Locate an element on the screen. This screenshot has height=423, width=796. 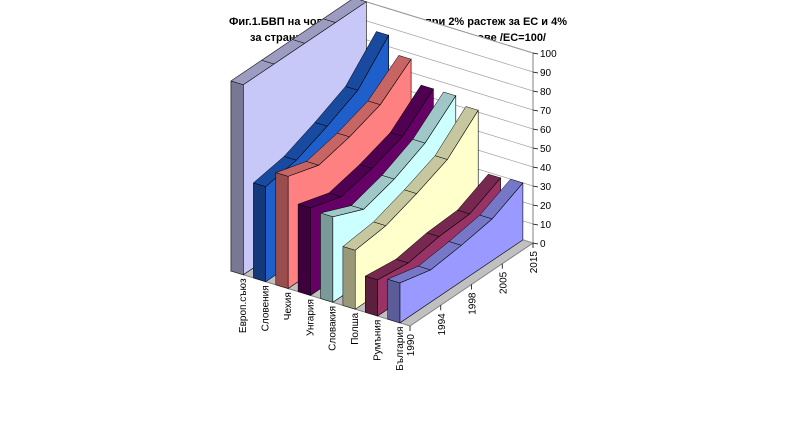
series-label: Полша is located at coordinates (355, 328).